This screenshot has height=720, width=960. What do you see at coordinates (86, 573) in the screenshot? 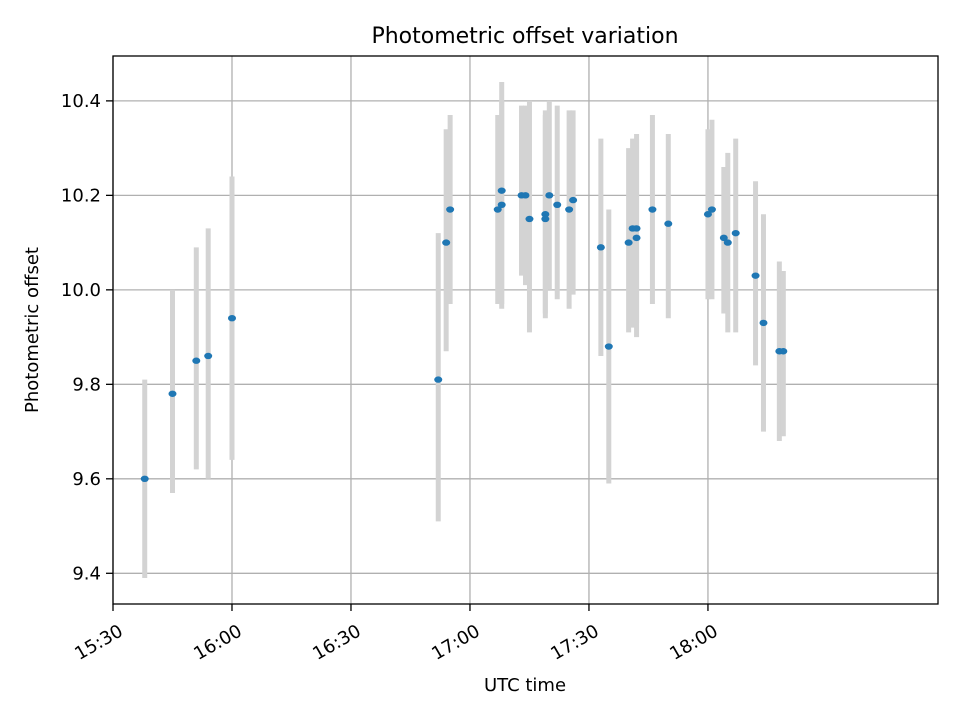
I see `y-tick-label: 9.4` at bounding box center [86, 573].